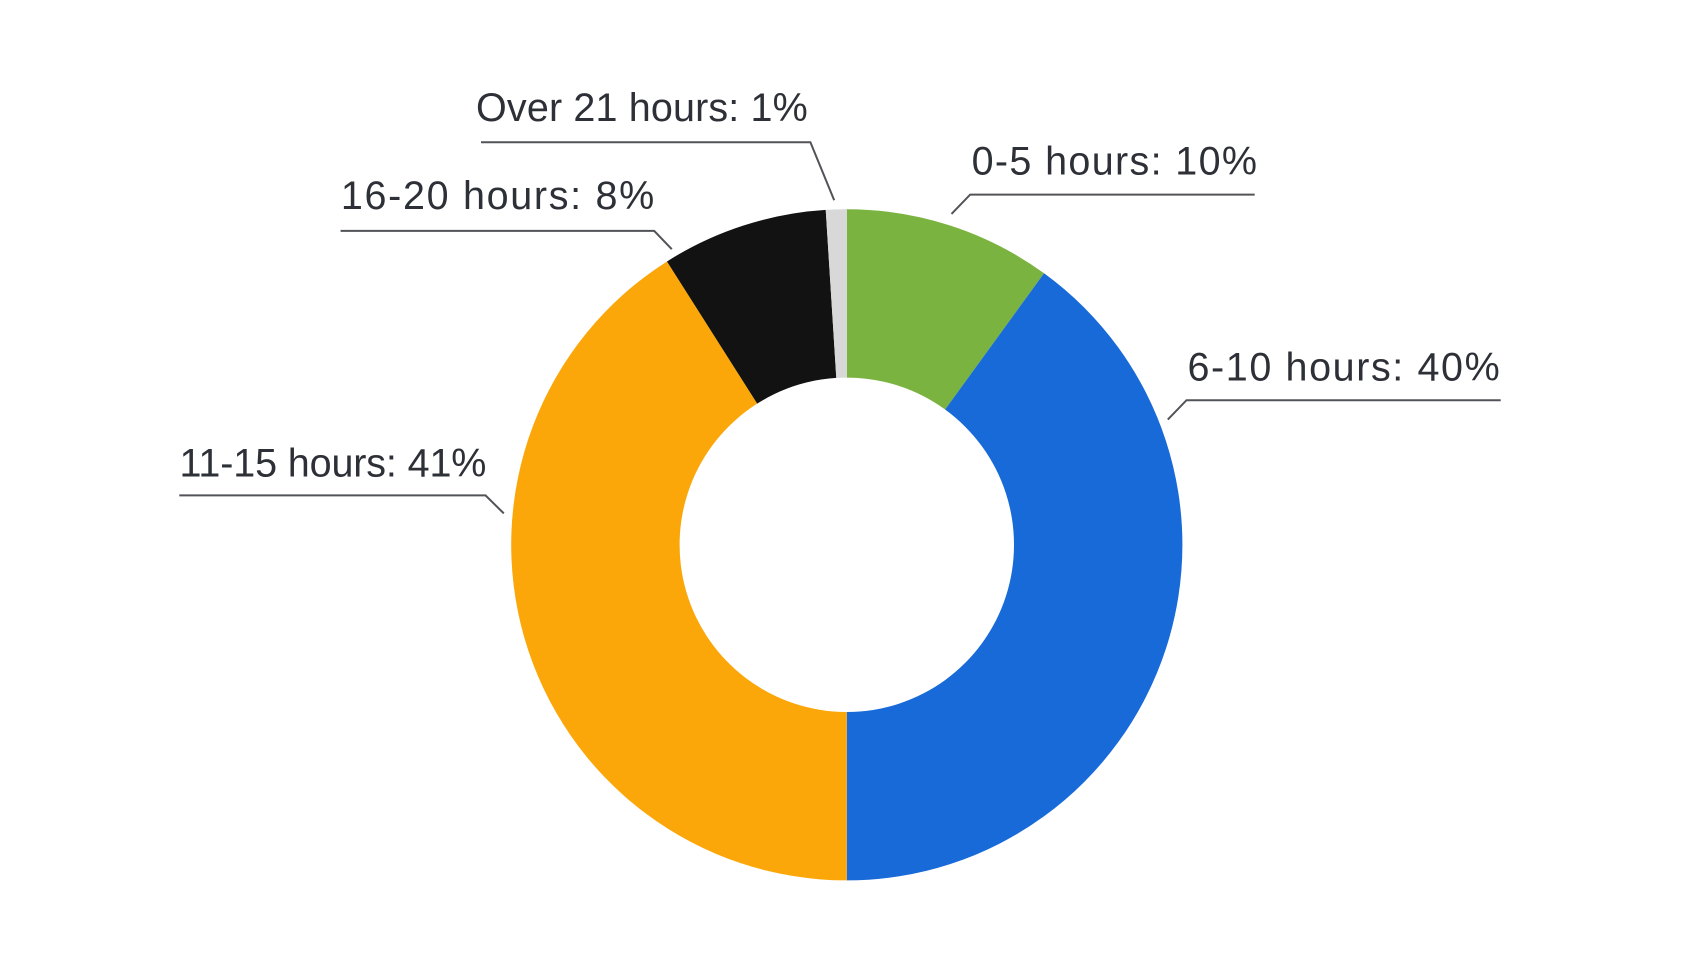 This screenshot has height=960, width=1688. Describe the element at coordinates (332, 464) in the screenshot. I see `svg-text: 11-15 hours: 41%` at that location.